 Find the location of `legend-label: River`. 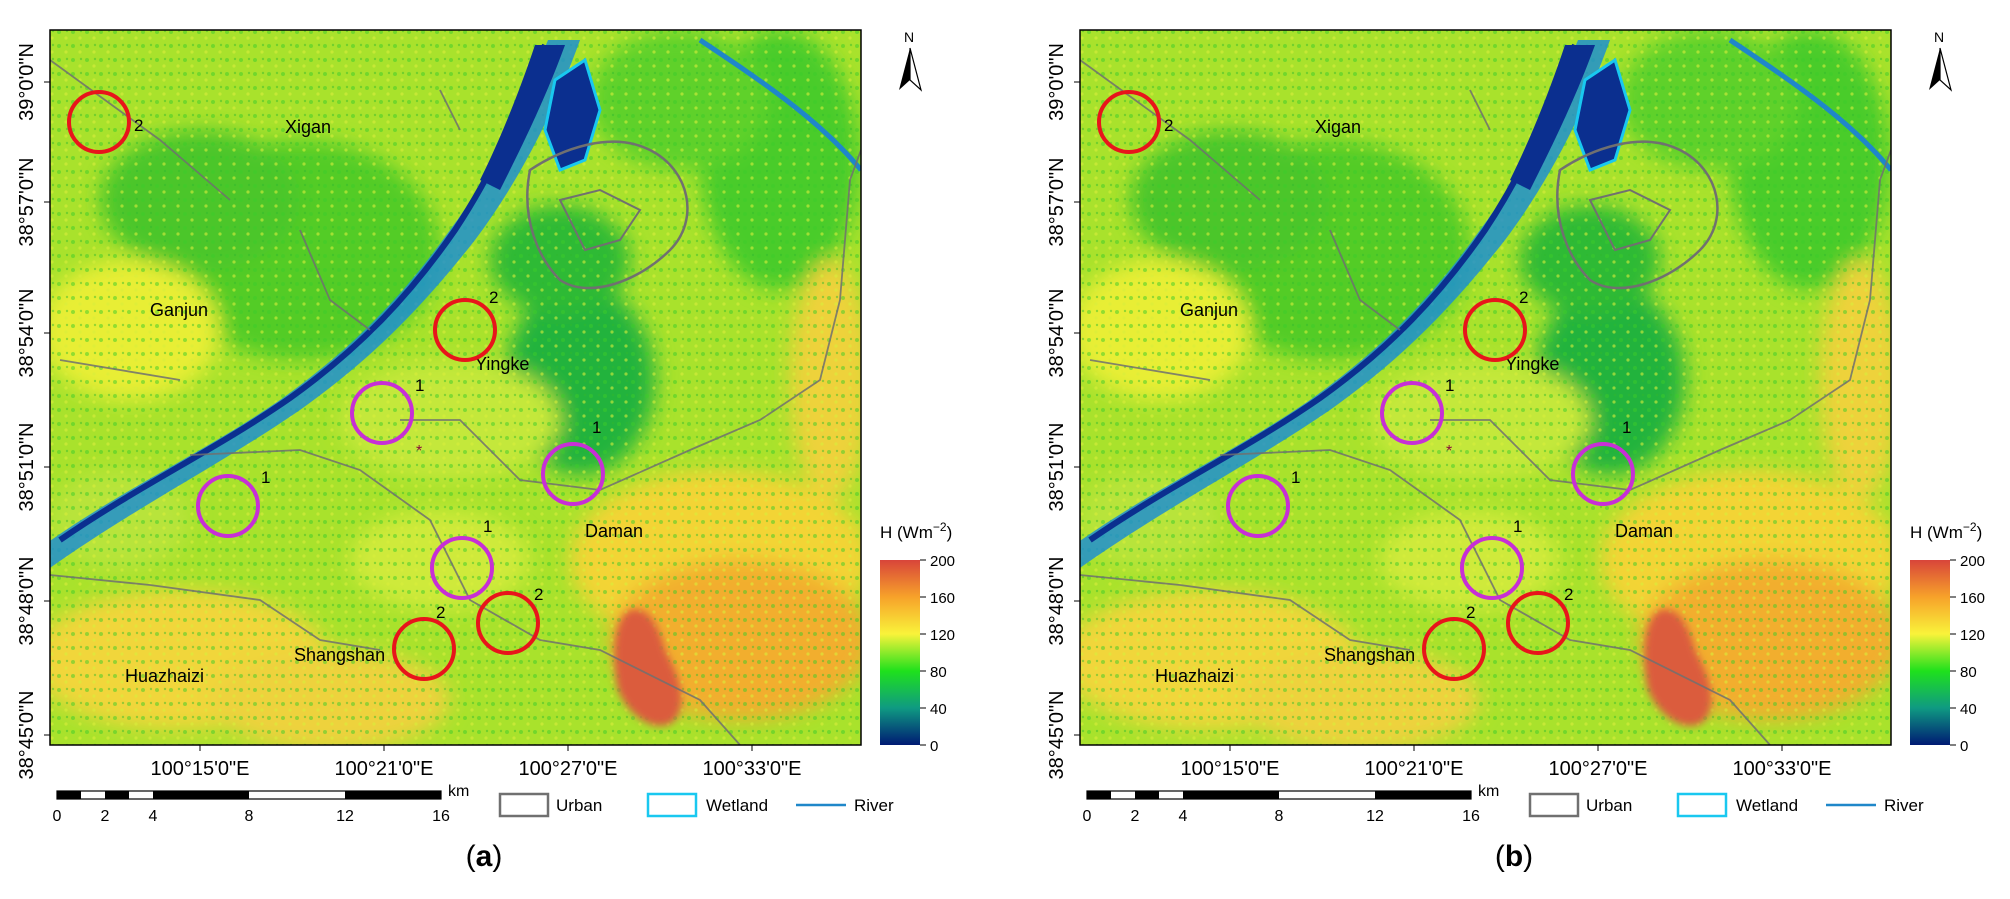

legend-label: River is located at coordinates (874, 805).